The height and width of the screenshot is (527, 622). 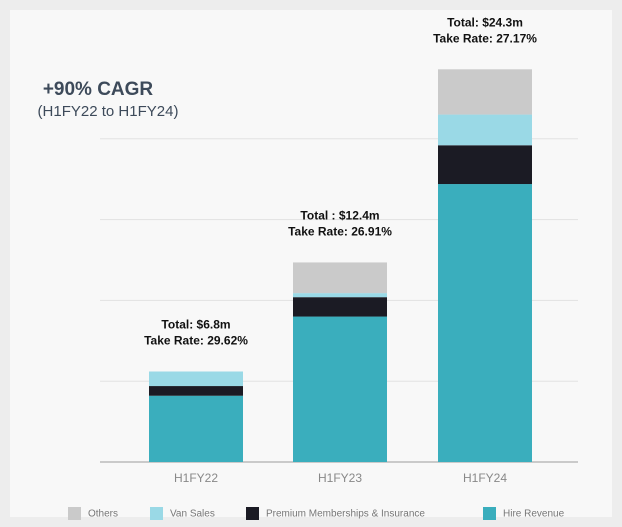 I want to click on legend-label: Others, so click(x=103, y=514).